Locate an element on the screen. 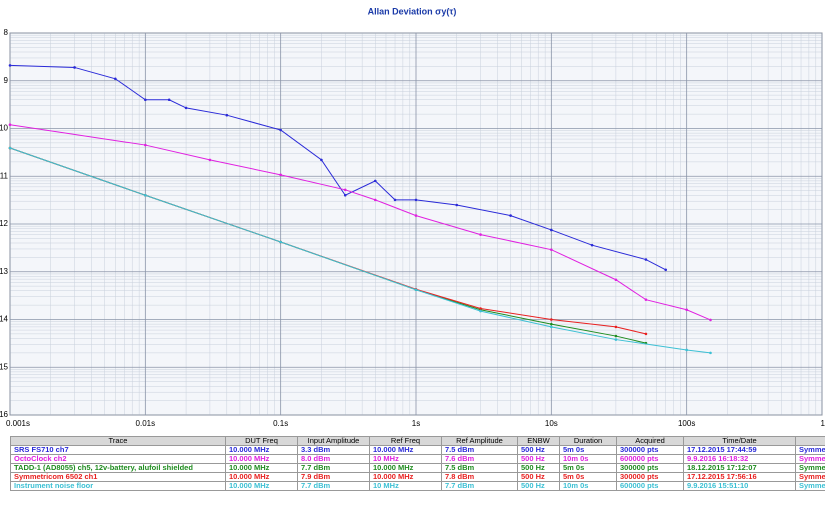 This screenshot has width=825, height=510. column-header: Acquired is located at coordinates (650, 441).